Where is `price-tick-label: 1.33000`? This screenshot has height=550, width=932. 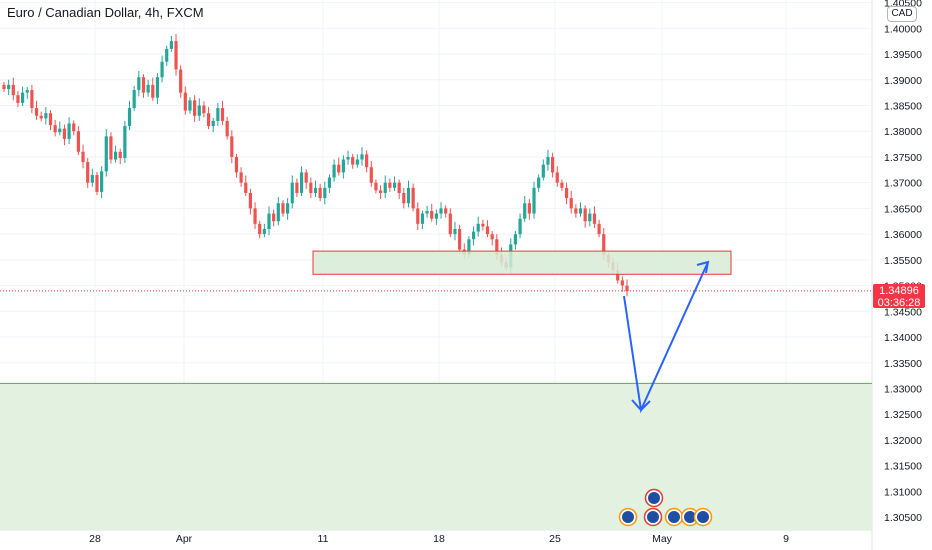
price-tick-label: 1.33000 is located at coordinates (903, 389).